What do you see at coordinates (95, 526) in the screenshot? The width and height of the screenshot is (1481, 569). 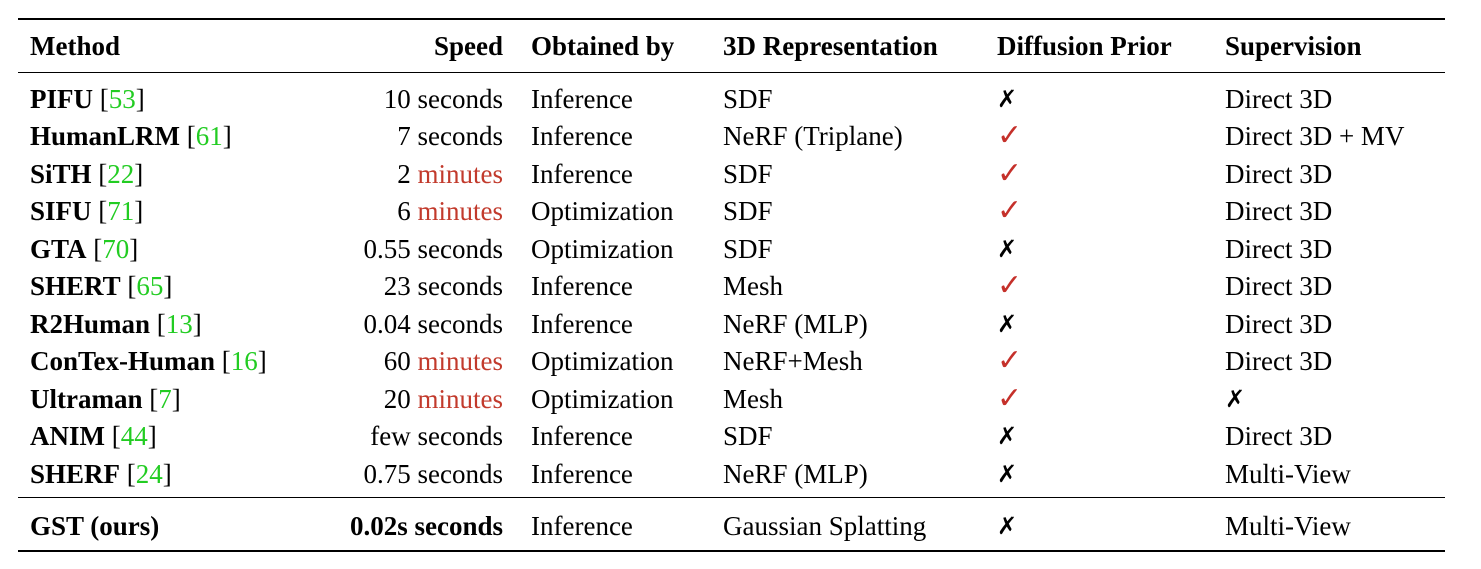 I see `method-name: GST (ours)` at bounding box center [95, 526].